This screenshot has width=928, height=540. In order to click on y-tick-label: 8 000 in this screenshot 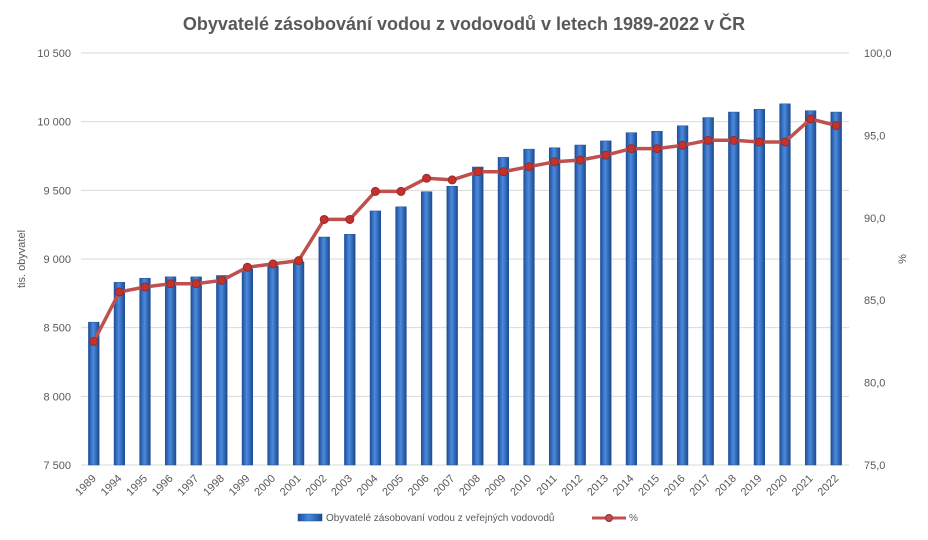, I will do `click(57, 397)`.